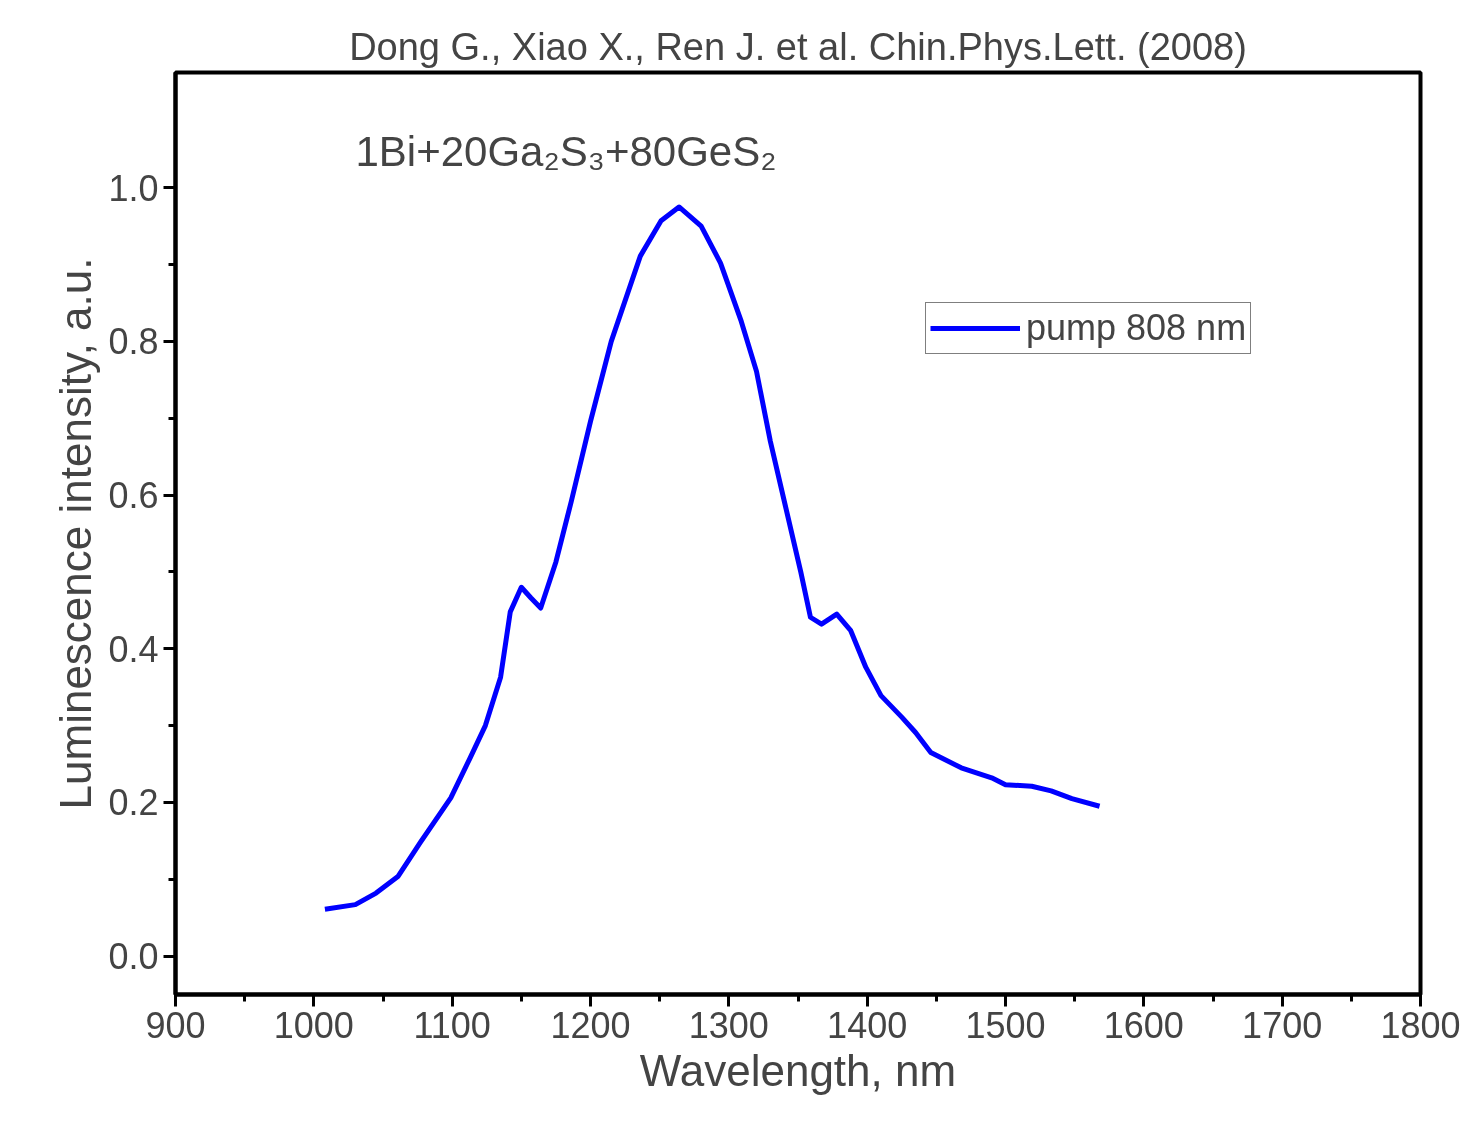 The width and height of the screenshot is (1468, 1144). I want to click on legend-label: pump 808 nm, so click(1136, 328).